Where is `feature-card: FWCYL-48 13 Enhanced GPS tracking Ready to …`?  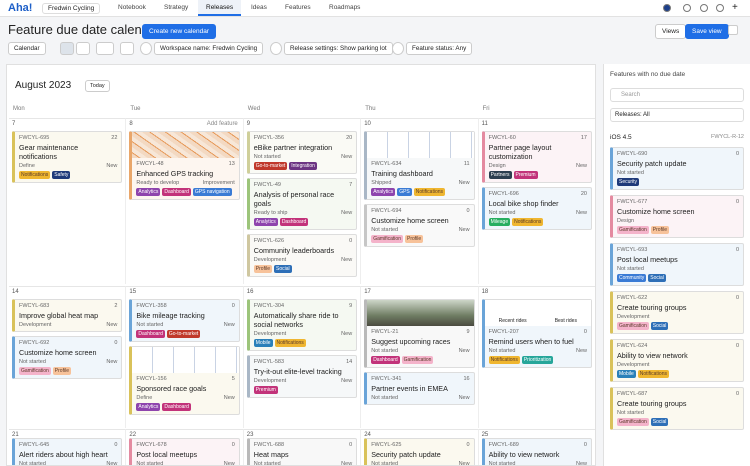
feature-card: FWCYL-48 13 Enhanced GPS tracking Ready to … is located at coordinates (184, 165).